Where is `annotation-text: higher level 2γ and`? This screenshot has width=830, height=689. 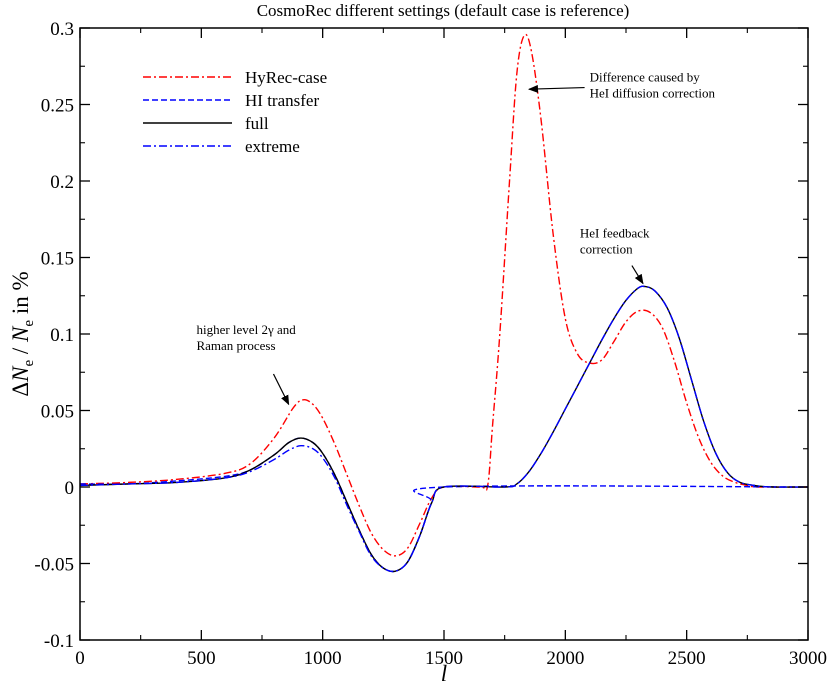
annotation-text: higher level 2γ and is located at coordinates (246, 329).